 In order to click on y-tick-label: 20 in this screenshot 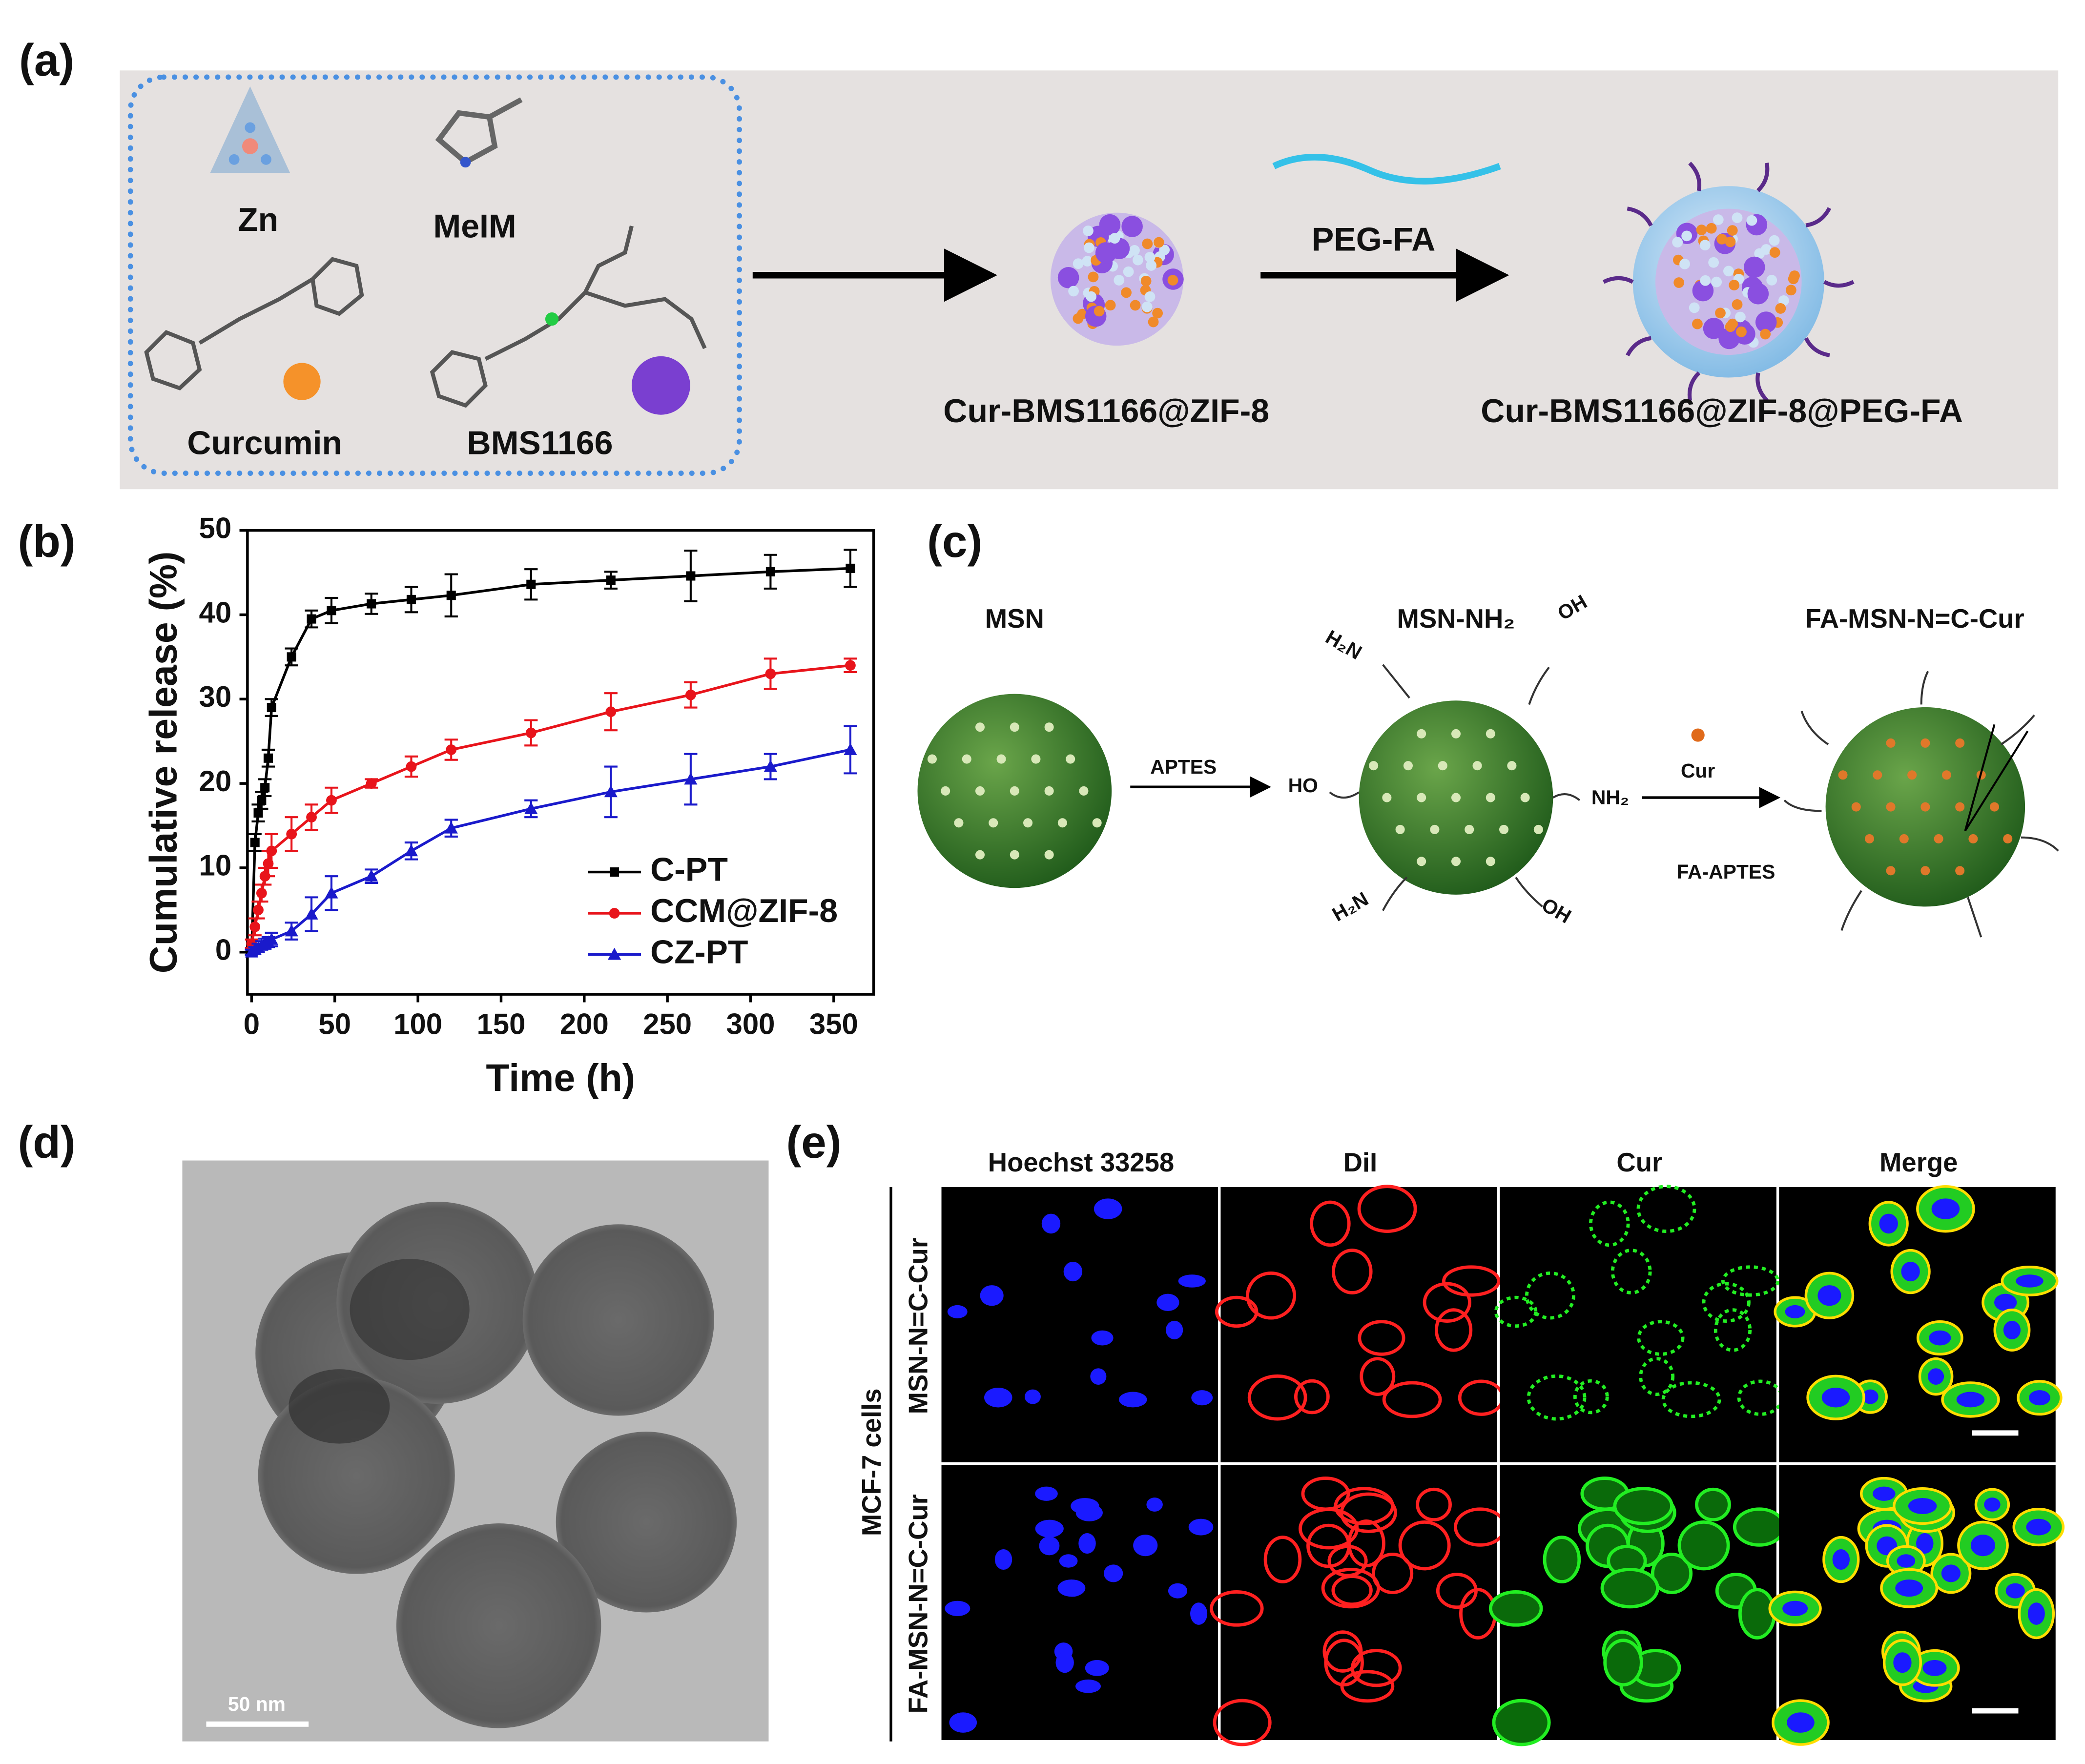, I will do `click(215, 781)`.